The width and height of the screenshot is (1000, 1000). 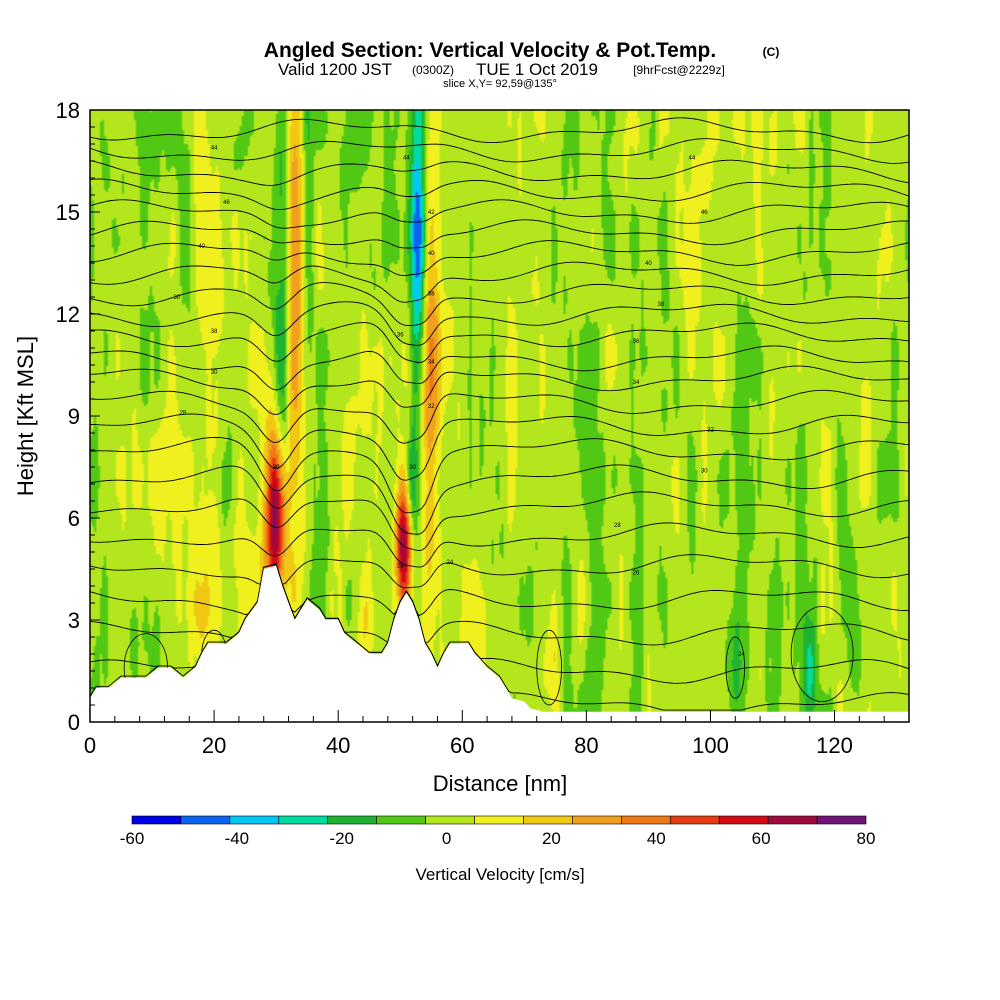 What do you see at coordinates (68, 314) in the screenshot?
I see `y-tick-label: 12` at bounding box center [68, 314].